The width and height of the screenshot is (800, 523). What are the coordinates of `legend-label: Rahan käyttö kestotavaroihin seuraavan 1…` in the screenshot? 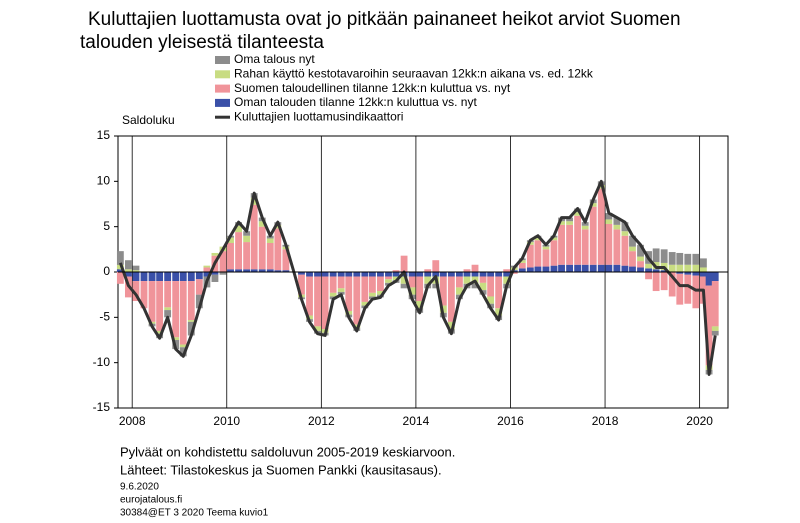 It's located at (414, 73).